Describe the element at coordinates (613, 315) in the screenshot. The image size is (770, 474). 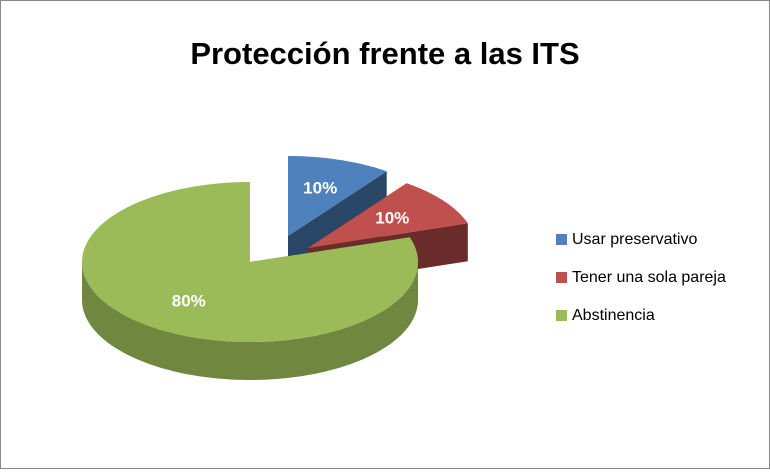
I see `legend-label: Abstinencia` at that location.